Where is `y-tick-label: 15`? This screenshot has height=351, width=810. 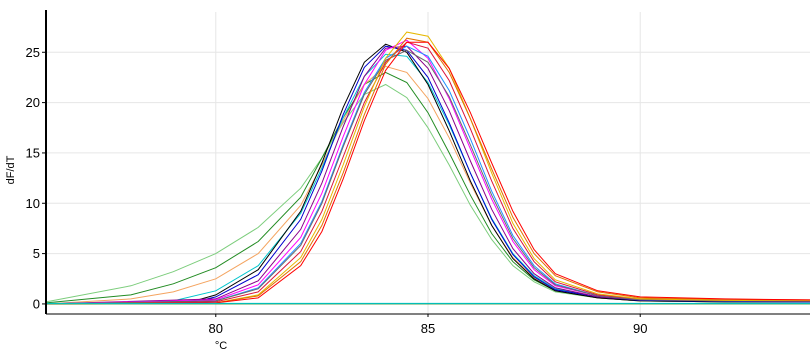
y-tick-label: 15 is located at coordinates (33, 152).